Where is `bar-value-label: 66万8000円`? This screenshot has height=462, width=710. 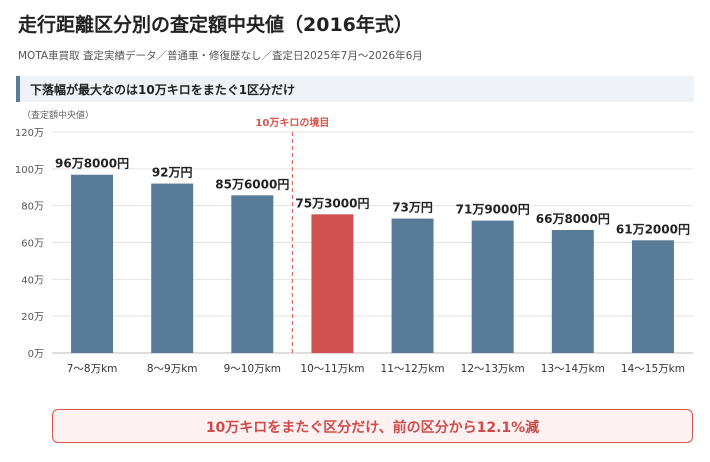
bar-value-label: 66万8000円 is located at coordinates (573, 219).